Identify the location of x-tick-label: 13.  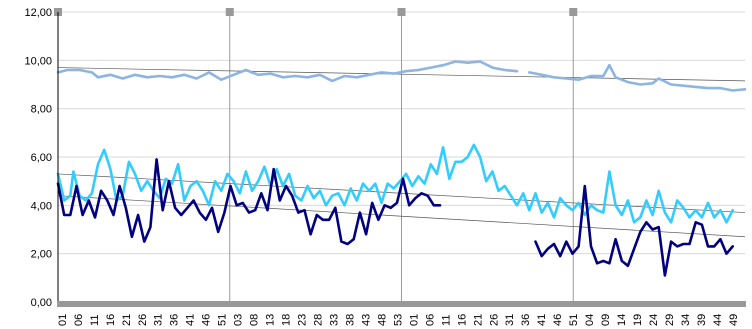
(271, 320).